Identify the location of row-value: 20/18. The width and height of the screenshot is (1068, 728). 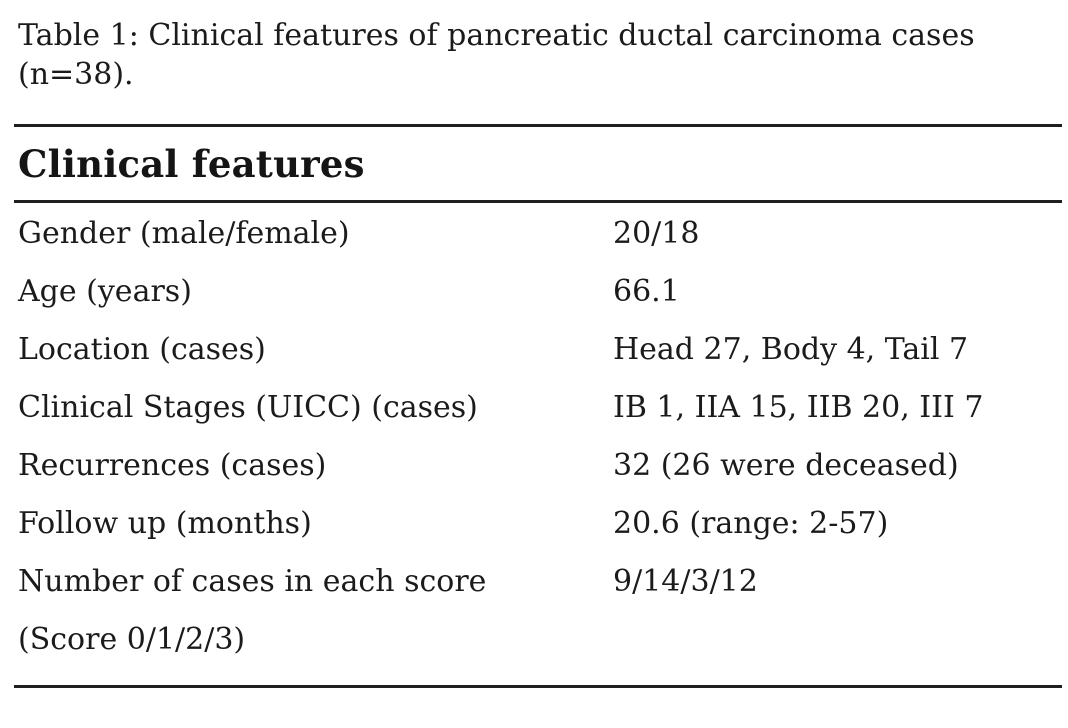
(656, 233).